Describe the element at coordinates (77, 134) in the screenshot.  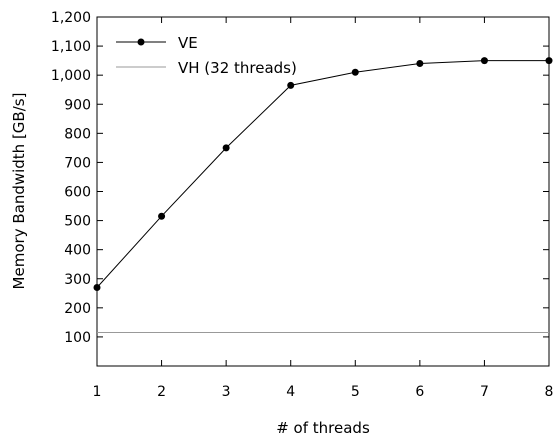
I see `y-tick-label: 800` at that location.